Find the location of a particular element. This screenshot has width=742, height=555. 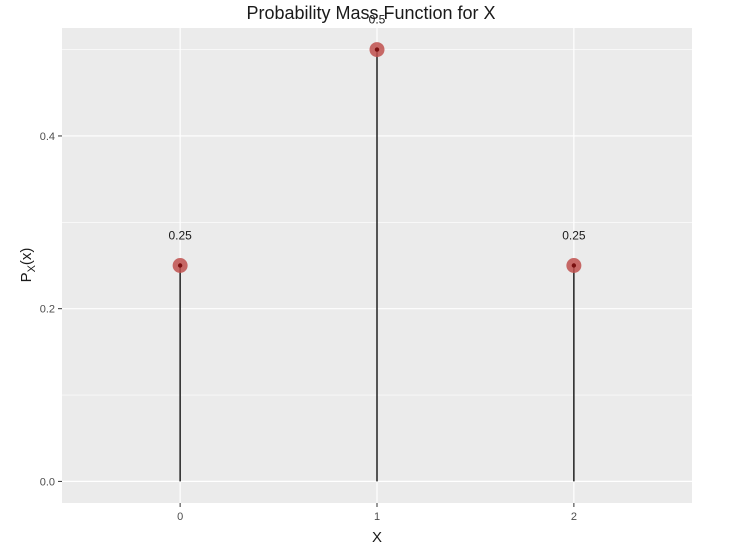

y-axis-title: PX(x) is located at coordinates (28, 265).